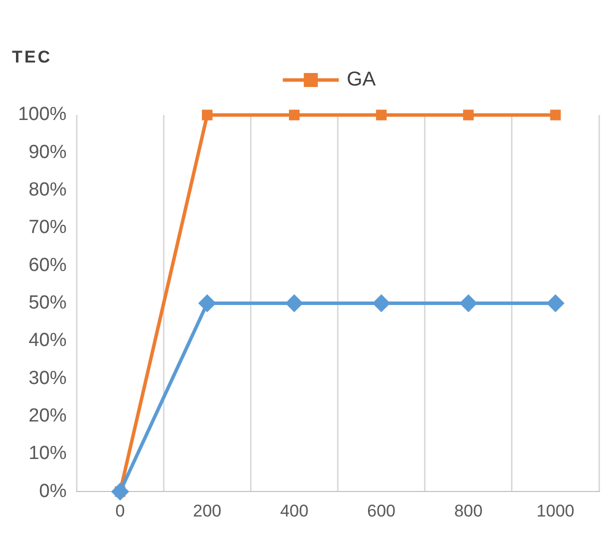  I want to click on y-tick-label: 60%, so click(47, 265).